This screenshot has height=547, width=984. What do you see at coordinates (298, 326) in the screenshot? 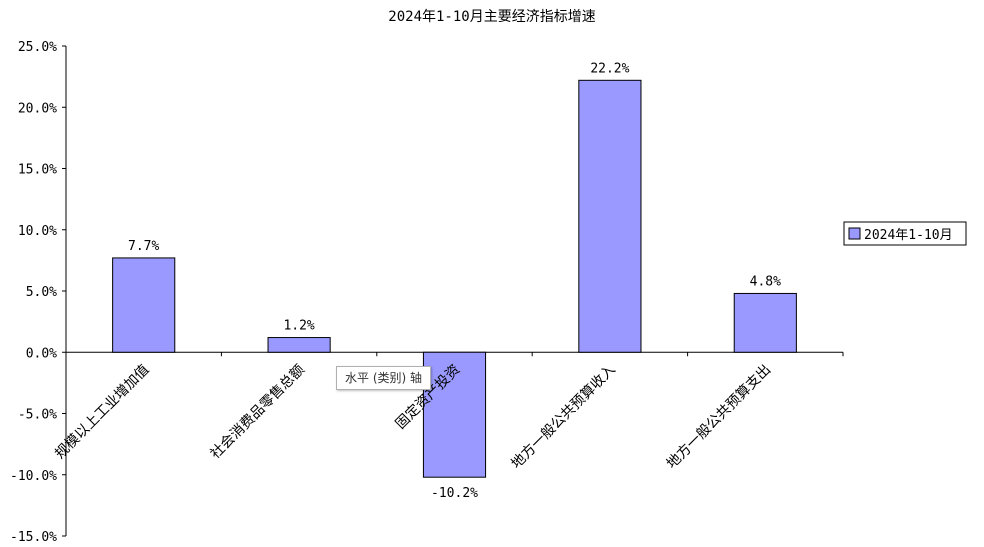
I see `data-label: 1.2%` at bounding box center [298, 326].